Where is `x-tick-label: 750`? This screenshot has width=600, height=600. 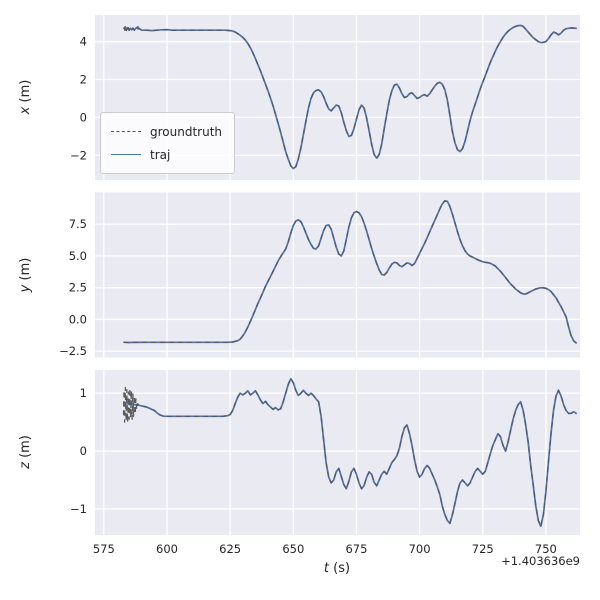
x-tick-label: 750 is located at coordinates (546, 549).